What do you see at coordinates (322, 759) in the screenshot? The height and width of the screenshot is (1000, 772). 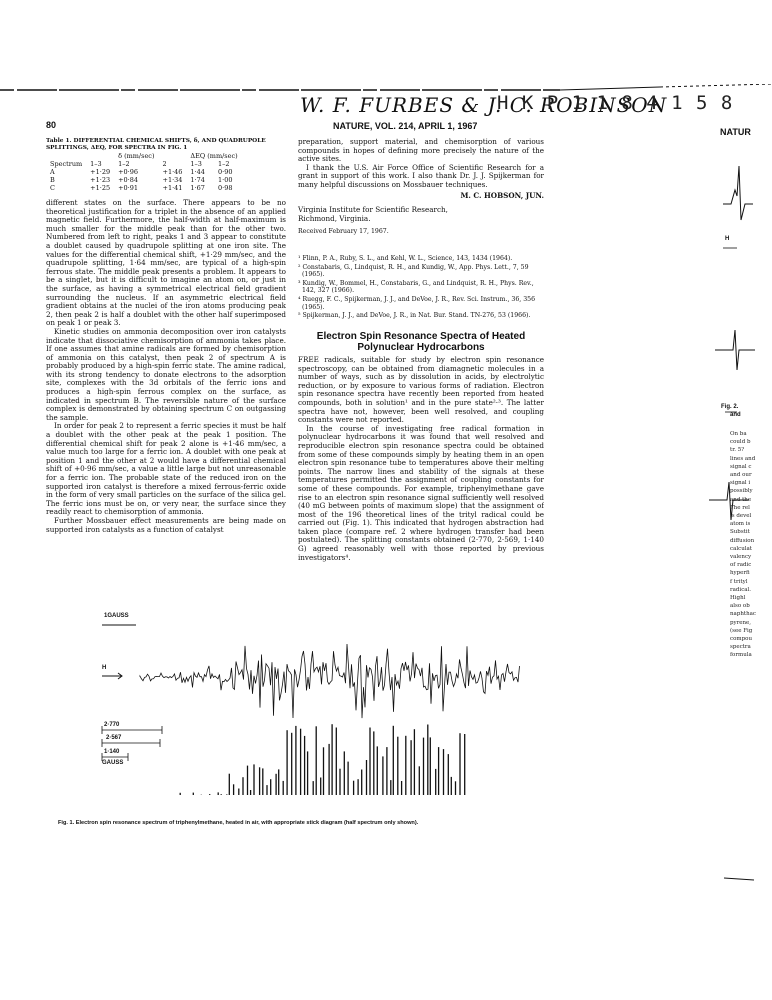 I see `stick-diagram` at bounding box center [322, 759].